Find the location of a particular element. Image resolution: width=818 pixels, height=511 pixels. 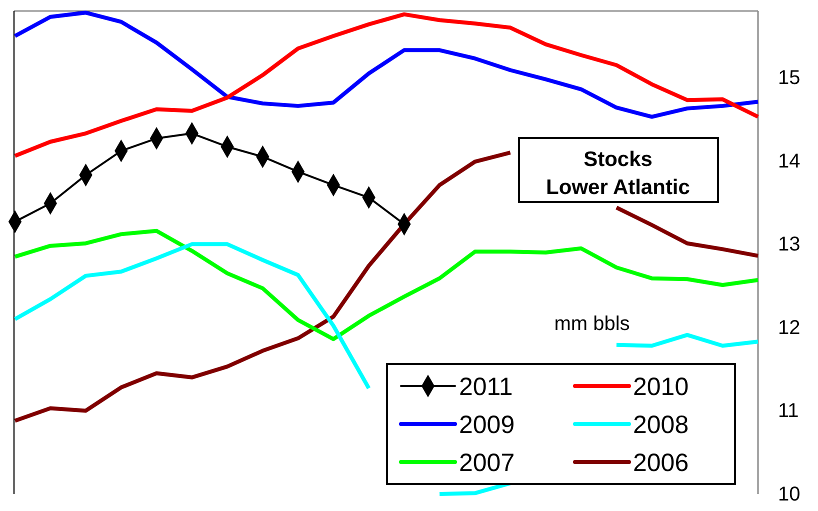

legend-label: 2006 is located at coordinates (661, 463).